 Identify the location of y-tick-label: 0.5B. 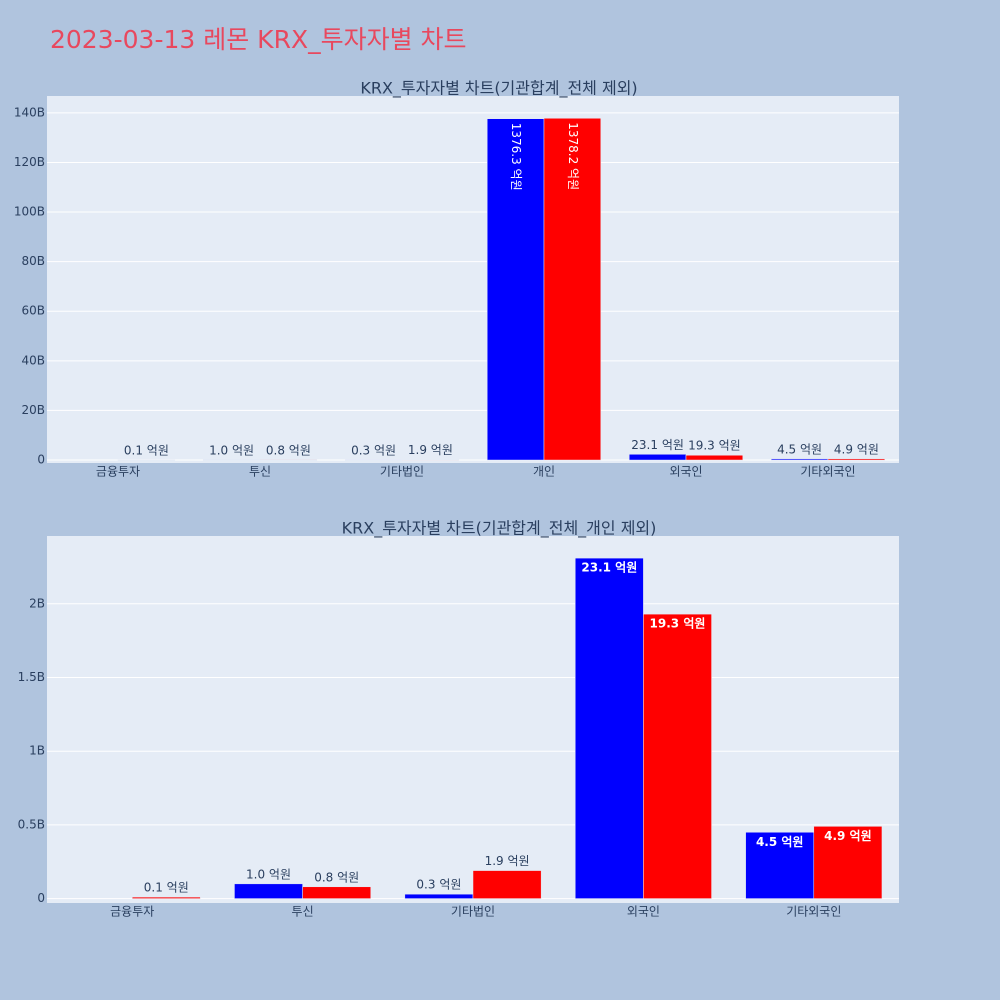
(31, 824).